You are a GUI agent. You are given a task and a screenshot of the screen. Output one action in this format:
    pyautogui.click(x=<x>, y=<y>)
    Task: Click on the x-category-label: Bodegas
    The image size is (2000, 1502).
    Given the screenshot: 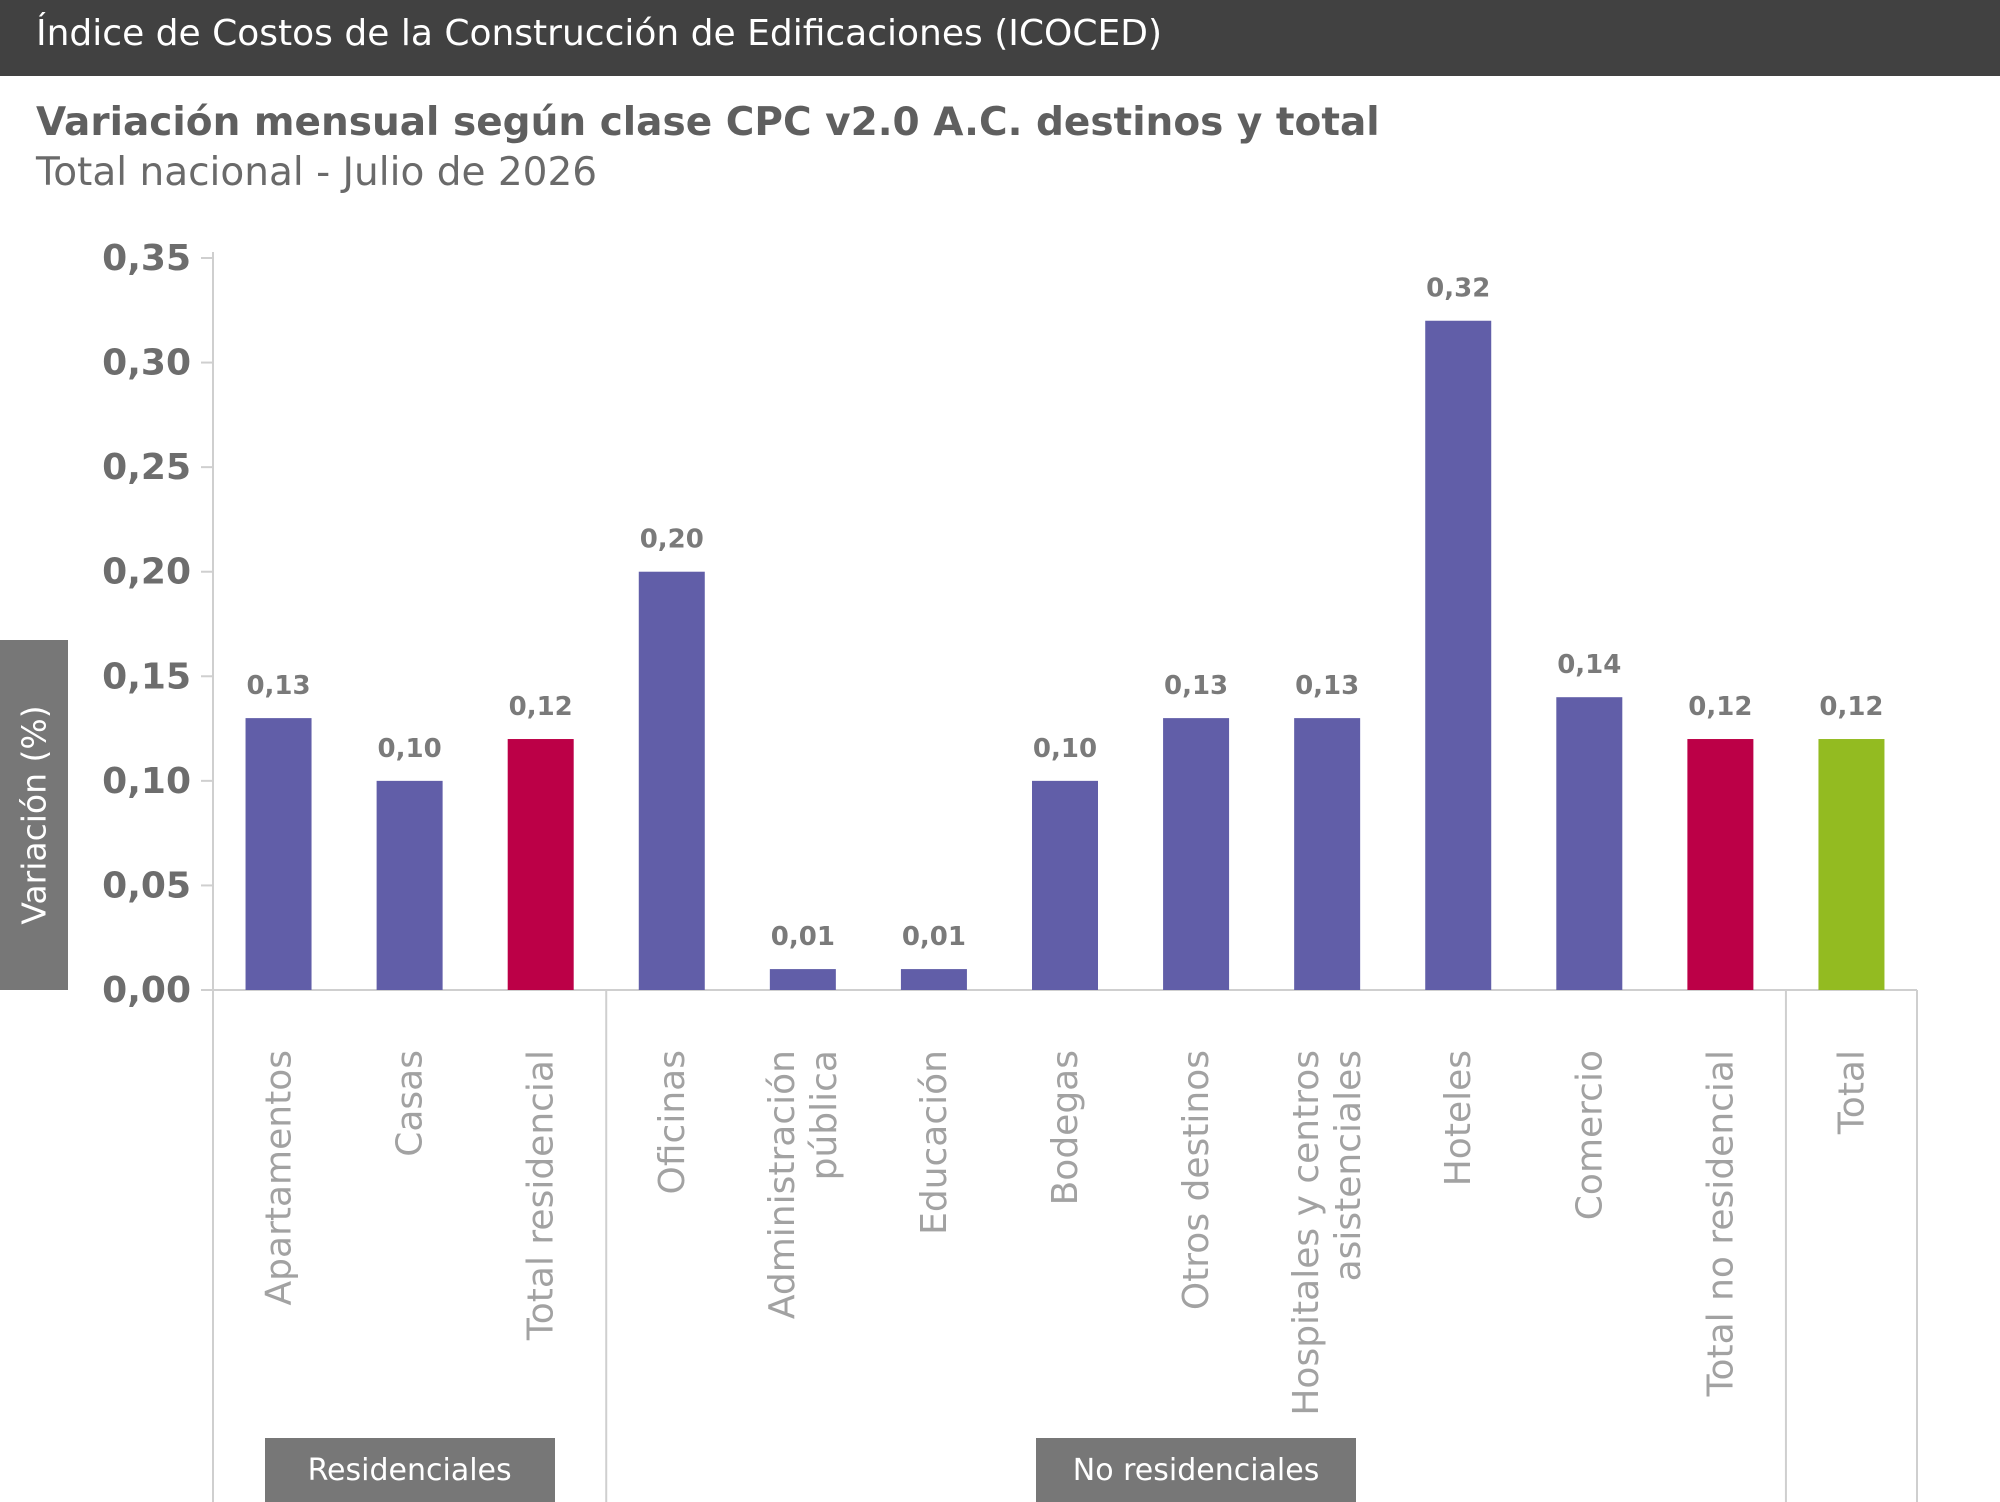 What is the action you would take?
    pyautogui.click(x=1065, y=1127)
    